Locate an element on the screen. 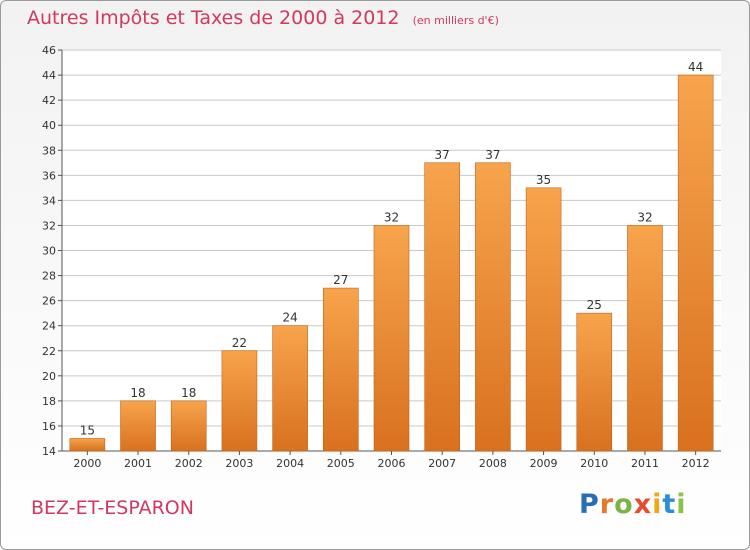 Image resolution: width=750 pixels, height=550 pixels. x-tick-label: 2005 is located at coordinates (341, 463).